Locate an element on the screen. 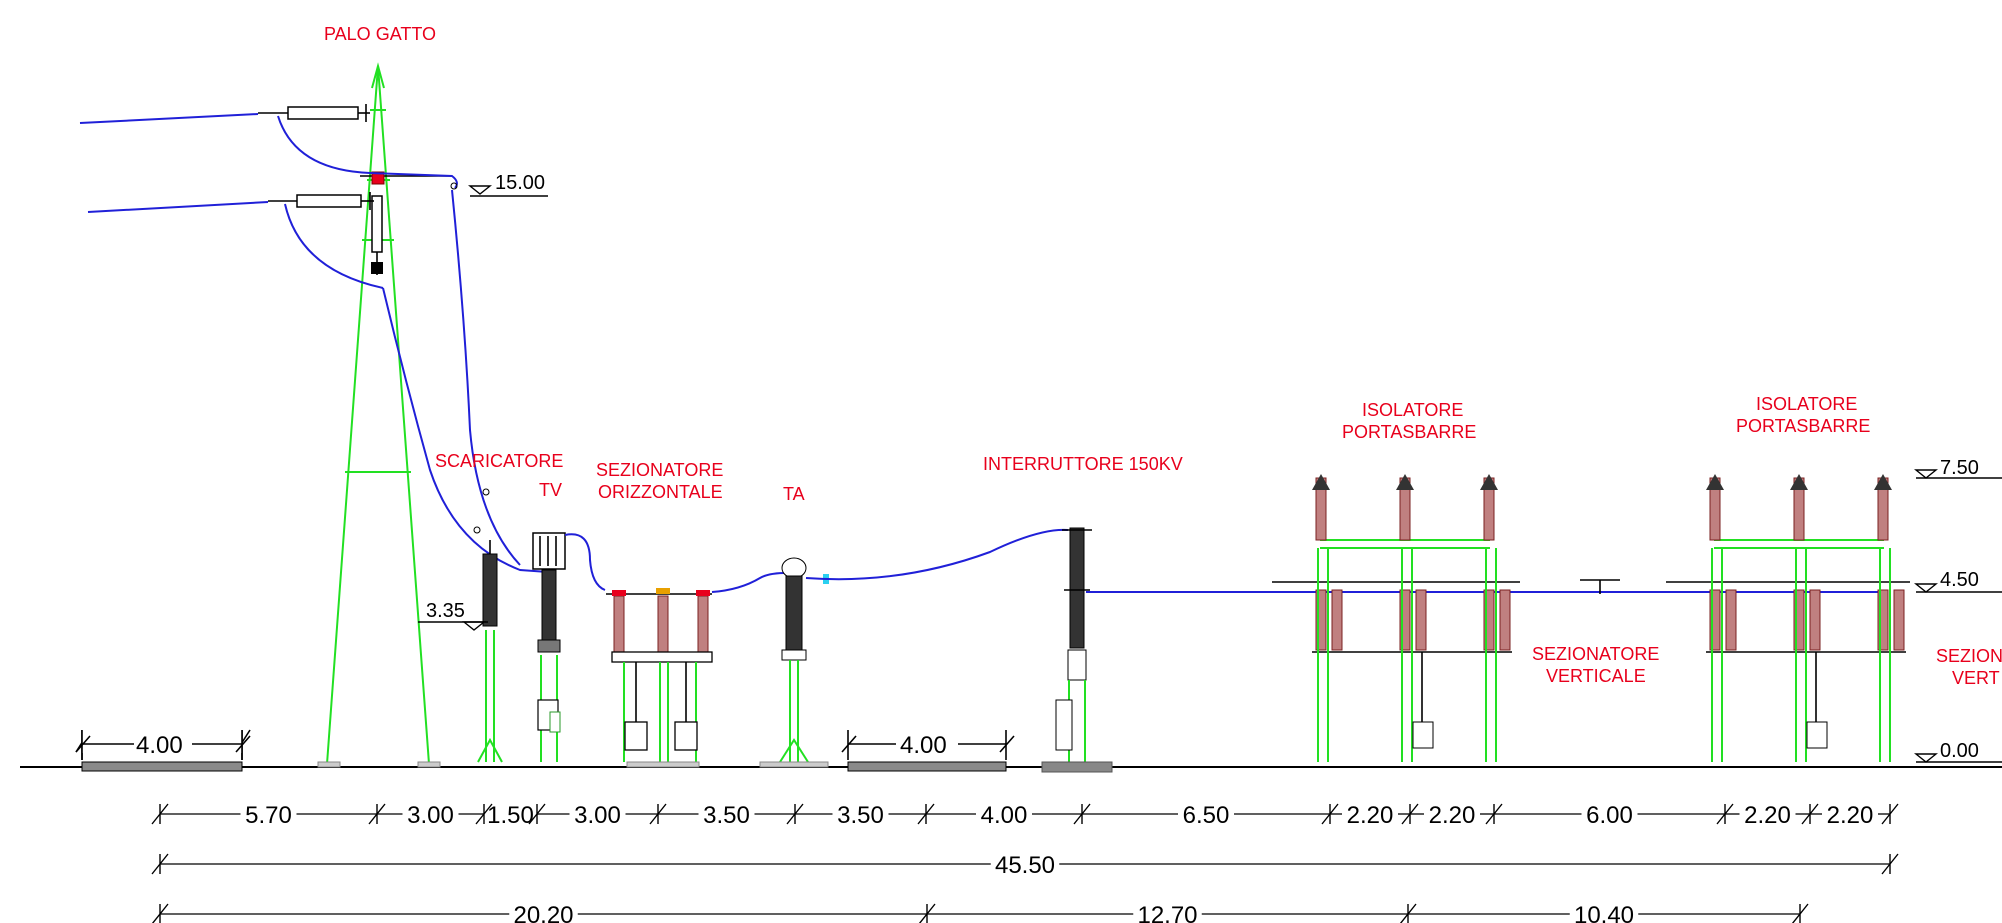 The height and width of the screenshot is (923, 2002). label-sezionatore-verticale-cut-2: VERT is located at coordinates (1976, 678).